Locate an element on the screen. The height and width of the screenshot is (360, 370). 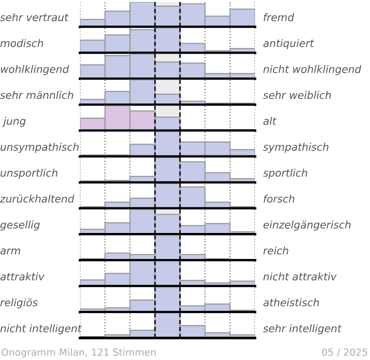
y2-axis-title: antiquiert is located at coordinates (288, 44).